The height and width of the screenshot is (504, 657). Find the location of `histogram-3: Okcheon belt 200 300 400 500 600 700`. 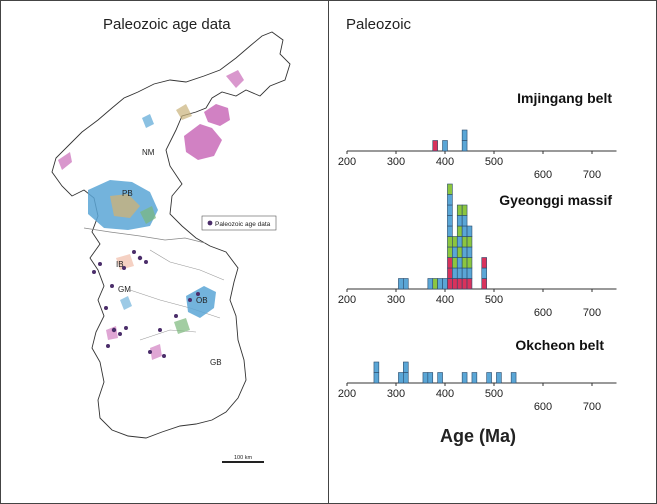

histogram-3: Okcheon belt 200 300 400 500 600 700 is located at coordinates (477, 375).